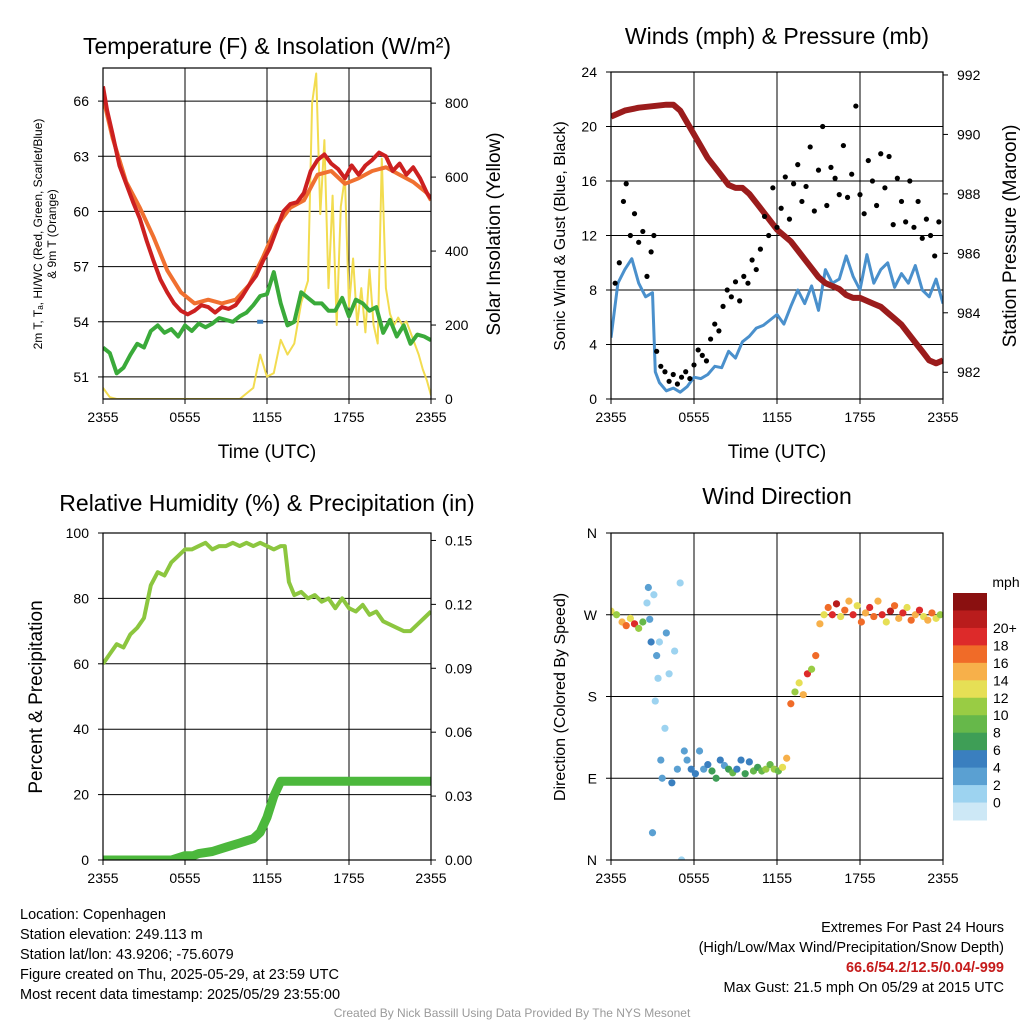  Describe the element at coordinates (81, 267) in the screenshot. I see `temp-ytick-label: 57` at that location.